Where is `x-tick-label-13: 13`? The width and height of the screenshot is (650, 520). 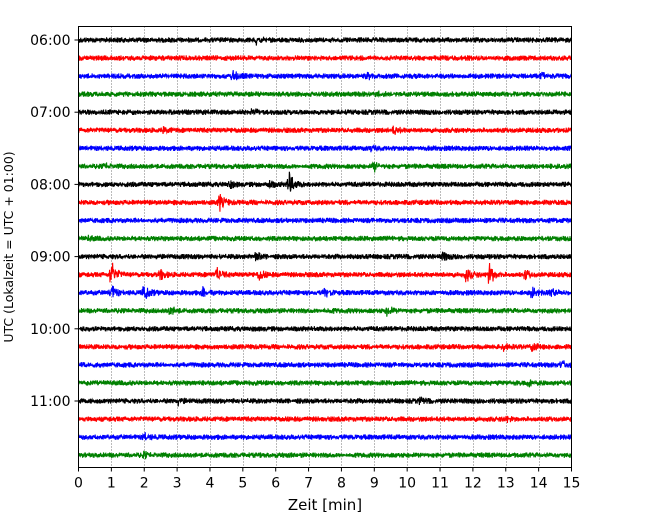 x-tick-label-13: 13 is located at coordinates (506, 484).